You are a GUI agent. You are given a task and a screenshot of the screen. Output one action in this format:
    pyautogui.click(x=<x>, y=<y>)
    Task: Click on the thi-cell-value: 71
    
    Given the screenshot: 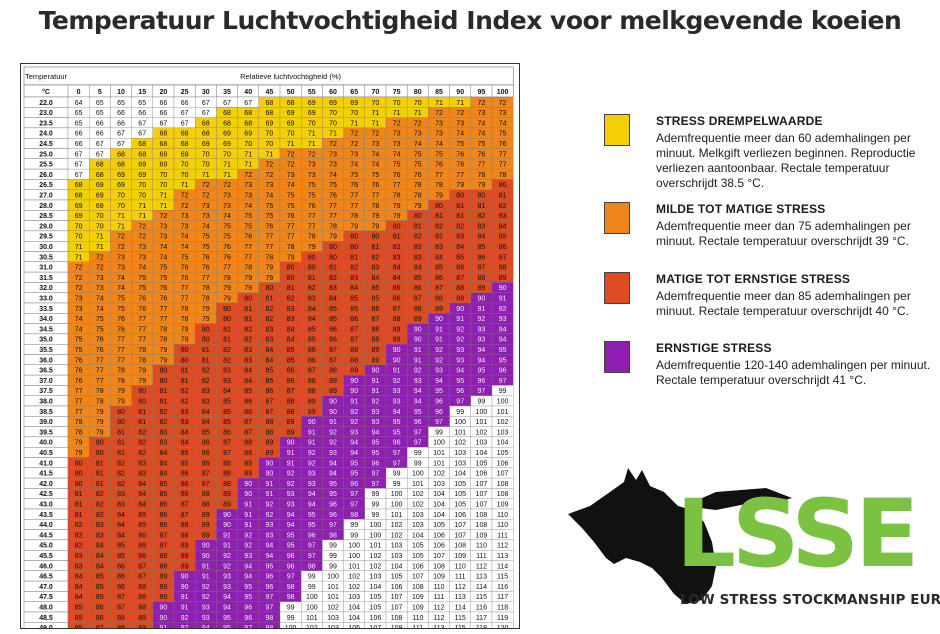 What is the action you would take?
    pyautogui.click(x=79, y=257)
    